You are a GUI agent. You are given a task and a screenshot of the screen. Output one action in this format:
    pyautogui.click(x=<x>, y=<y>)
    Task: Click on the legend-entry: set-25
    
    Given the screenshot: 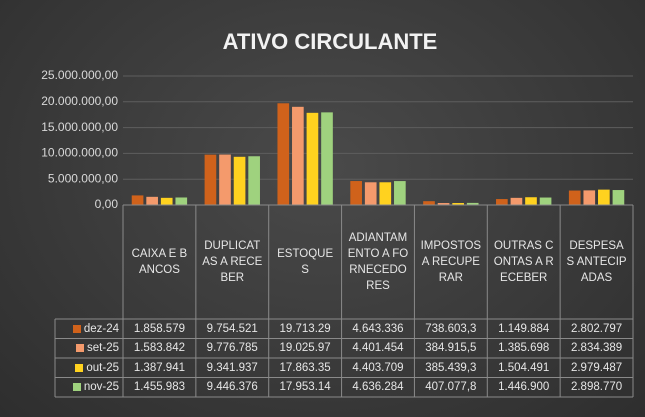 What is the action you would take?
    pyautogui.click(x=89, y=349)
    